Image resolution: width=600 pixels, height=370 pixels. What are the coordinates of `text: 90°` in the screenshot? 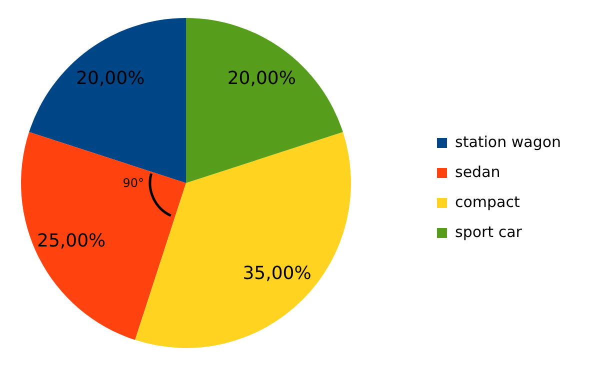 It's located at (133, 183).